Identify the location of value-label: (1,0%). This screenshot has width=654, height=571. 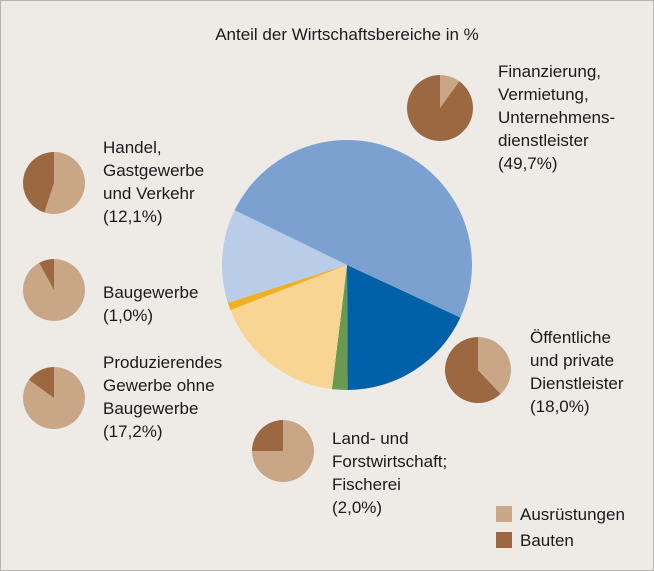
(128, 315).